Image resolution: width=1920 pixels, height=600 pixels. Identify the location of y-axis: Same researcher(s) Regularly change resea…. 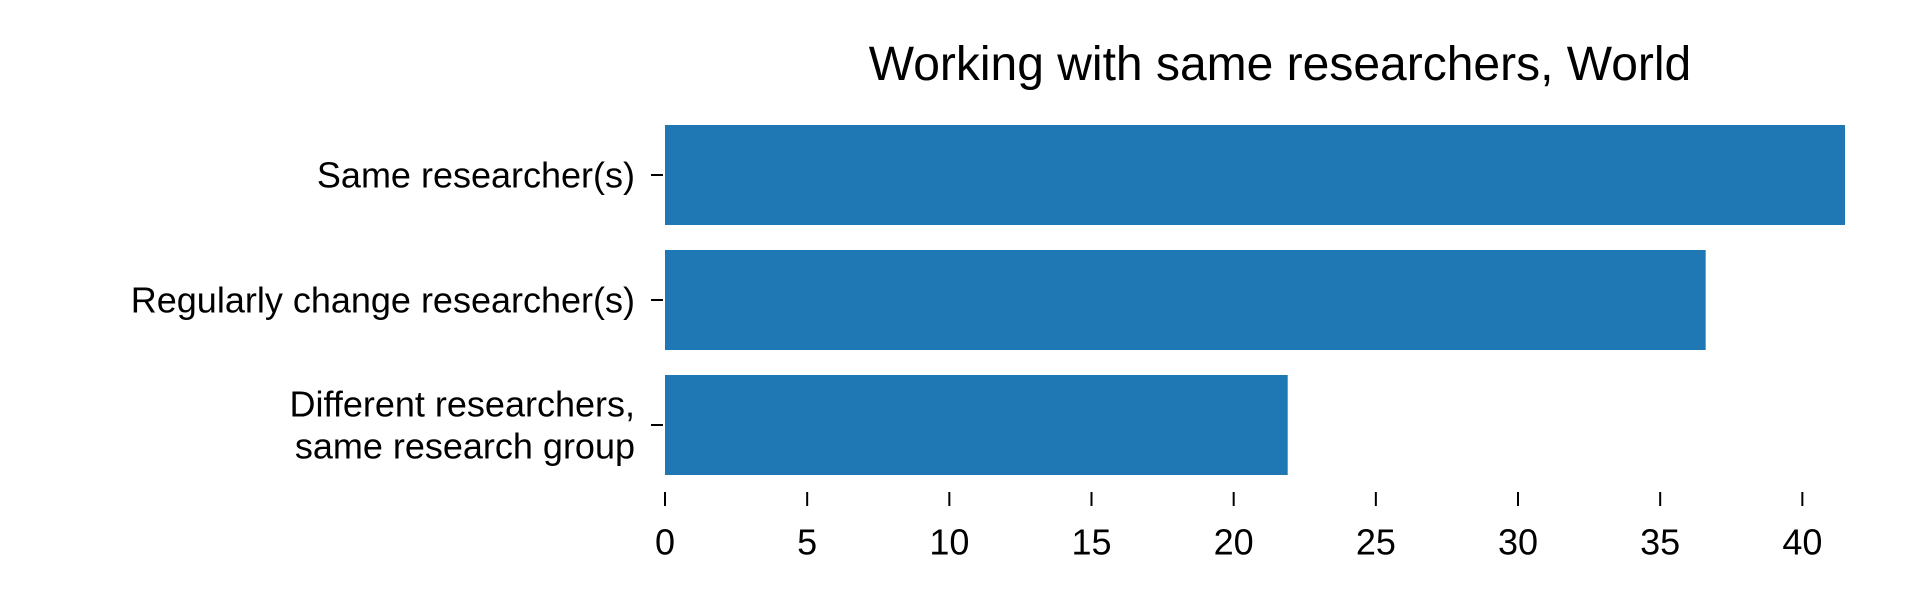
(397, 311).